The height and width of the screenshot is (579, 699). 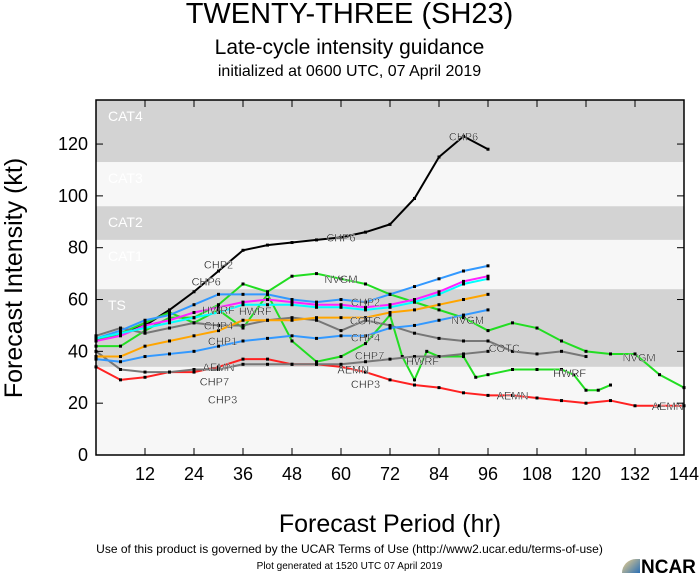 I want to click on x-tick-label: 108, so click(x=537, y=474).